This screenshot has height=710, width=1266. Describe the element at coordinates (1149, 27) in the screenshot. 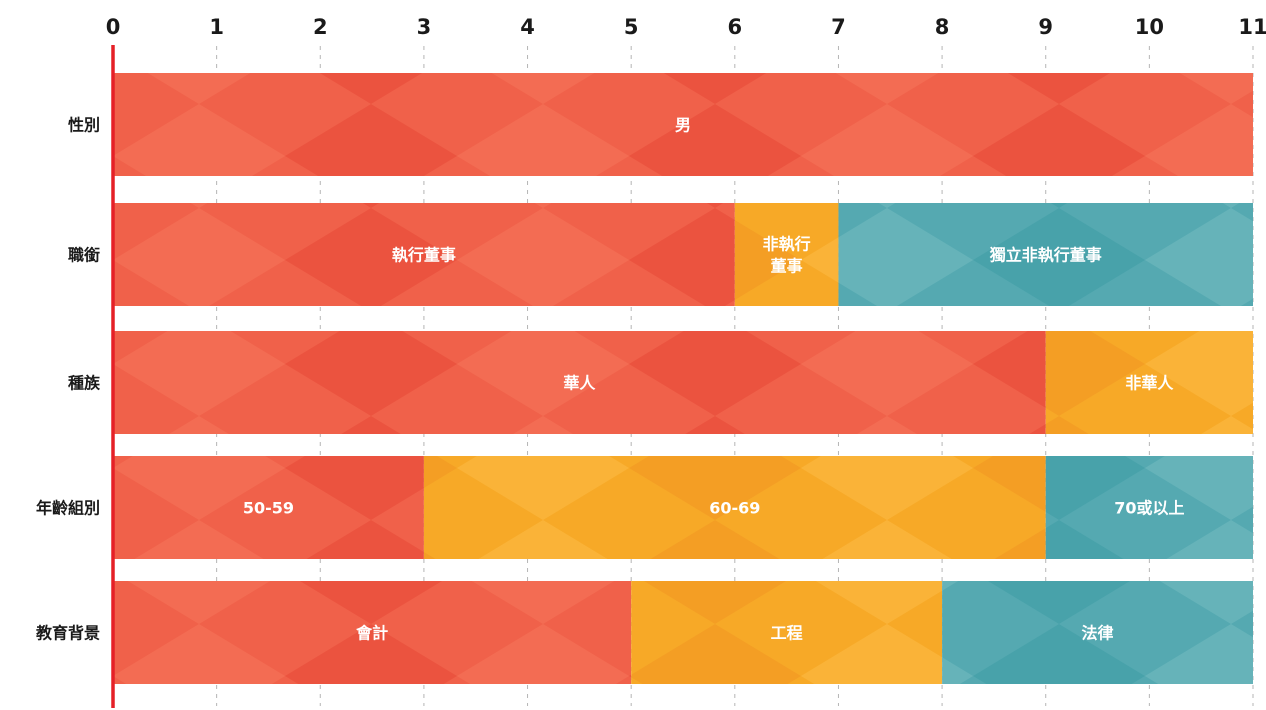

I see `x-tick-label-10: 10` at that location.